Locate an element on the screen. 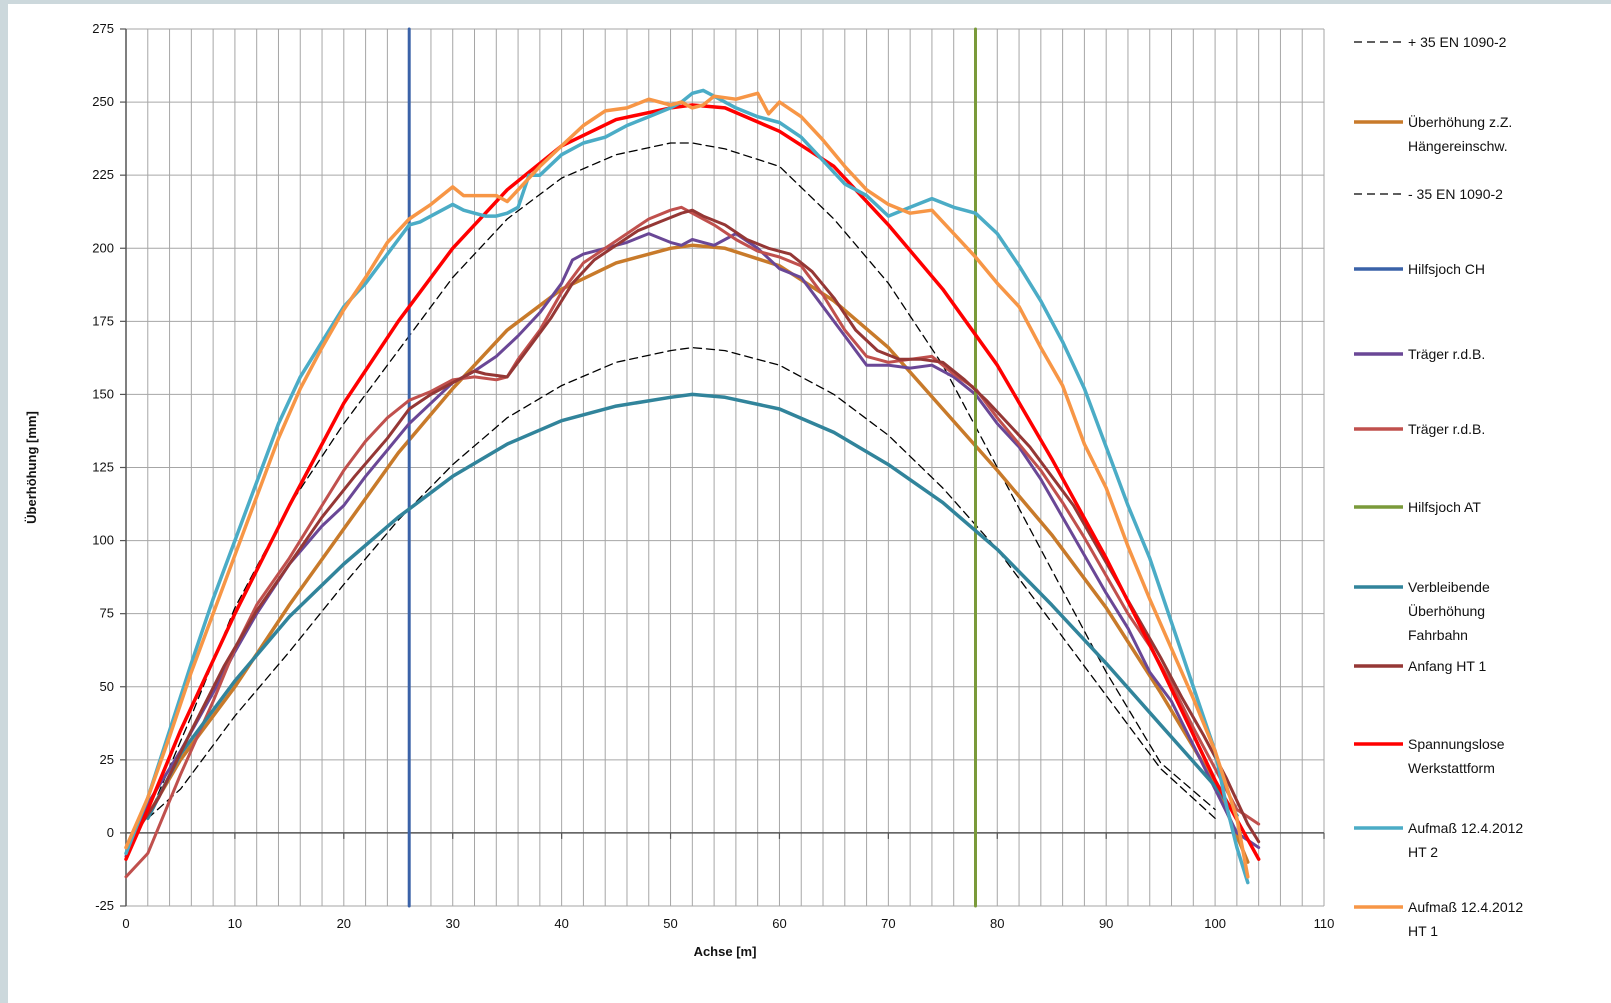  legend-label: Werkstattform is located at coordinates (1451, 768).